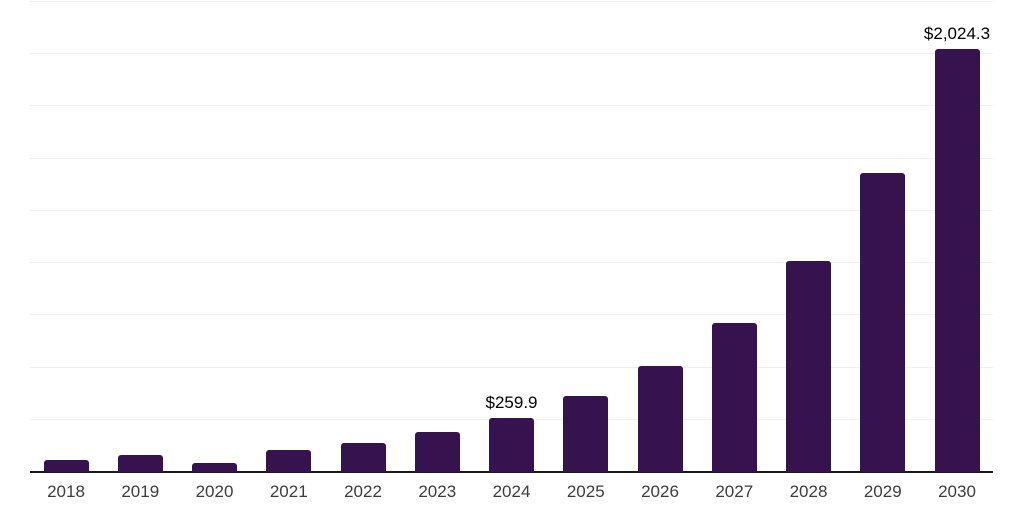 Image resolution: width=1024 pixels, height=512 pixels. Describe the element at coordinates (437, 491) in the screenshot. I see `x-tick-label-2023: 2023` at that location.